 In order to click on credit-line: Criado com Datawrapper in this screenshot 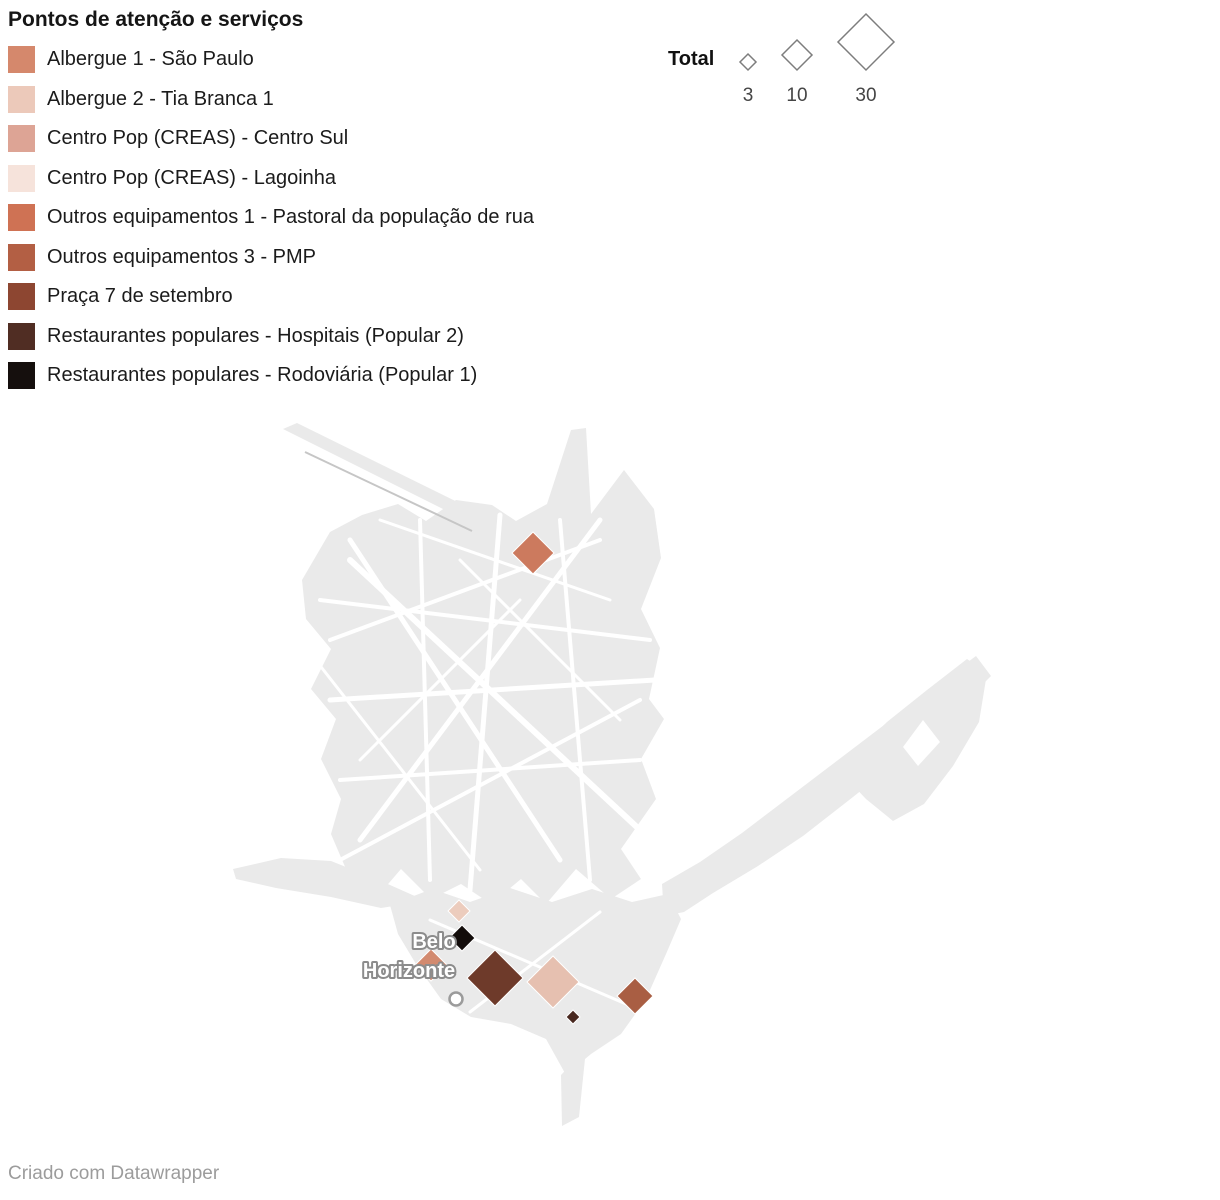, I will do `click(114, 1173)`.